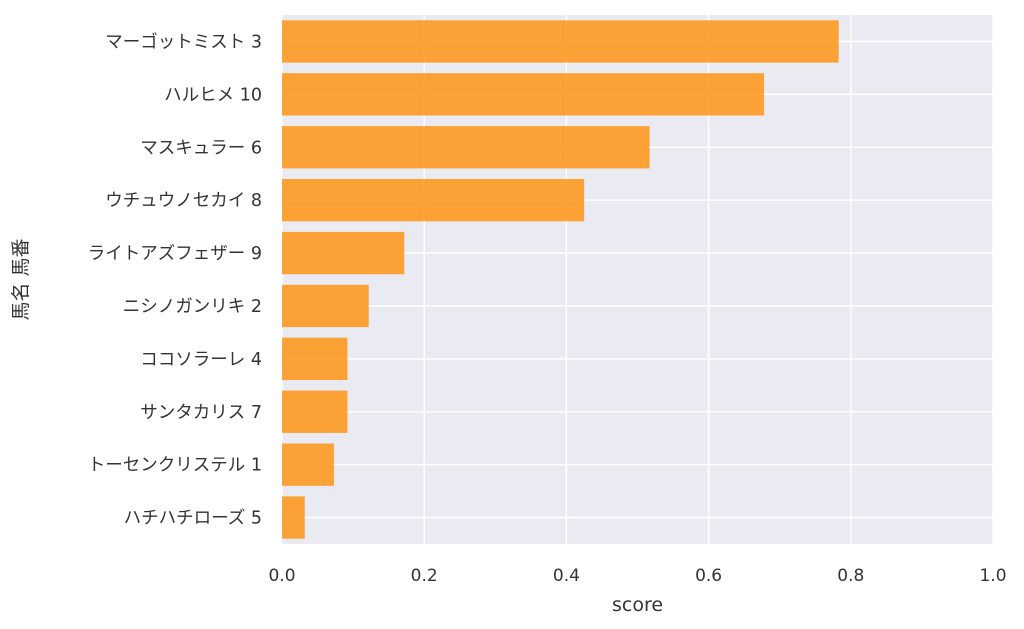 Image resolution: width=1024 pixels, height=629 pixels. What do you see at coordinates (424, 576) in the screenshot?
I see `x-tick-label: 0.2` at bounding box center [424, 576].